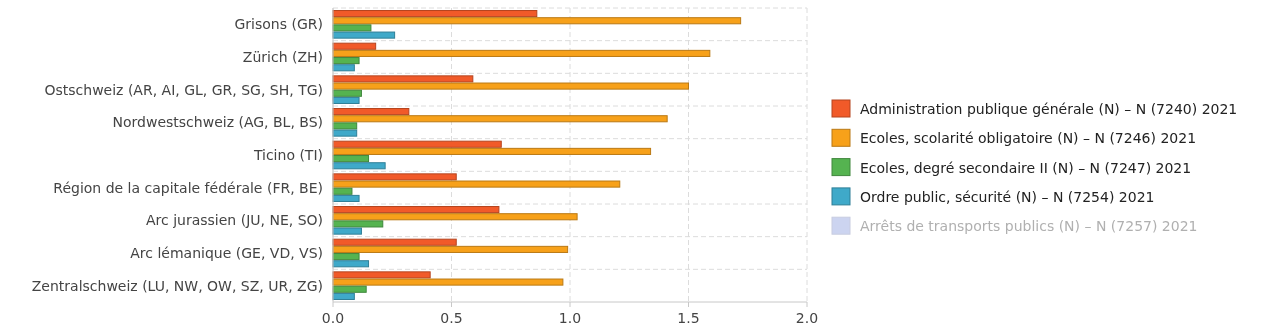 The height and width of the screenshot is (331, 1280). What do you see at coordinates (1049, 109) in the screenshot?
I see `legend-label: Administration publique générale (N) – N (7240) 2021` at bounding box center [1049, 109].